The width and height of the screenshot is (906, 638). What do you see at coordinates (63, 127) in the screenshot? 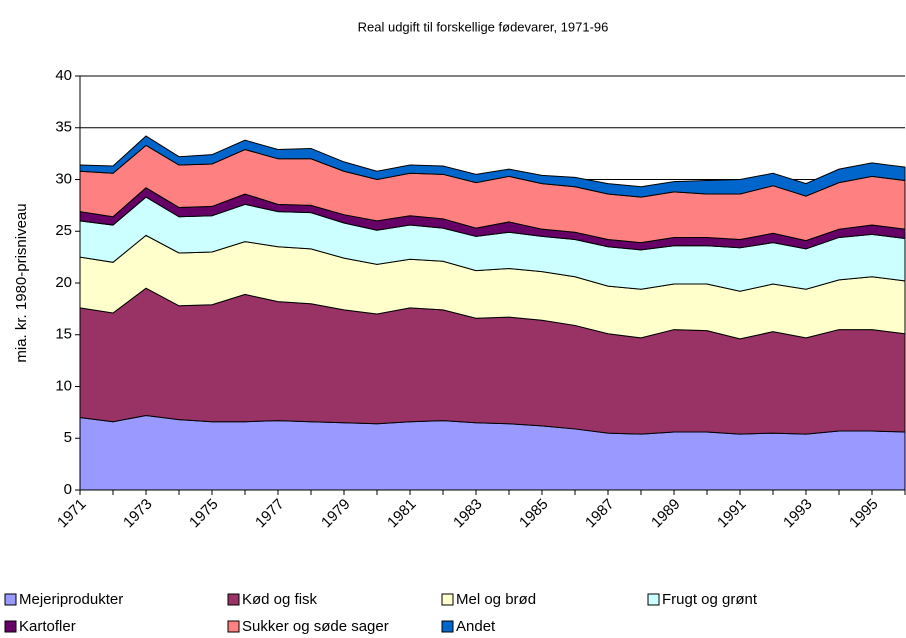
I see `y-tick-label: 35` at bounding box center [63, 127].